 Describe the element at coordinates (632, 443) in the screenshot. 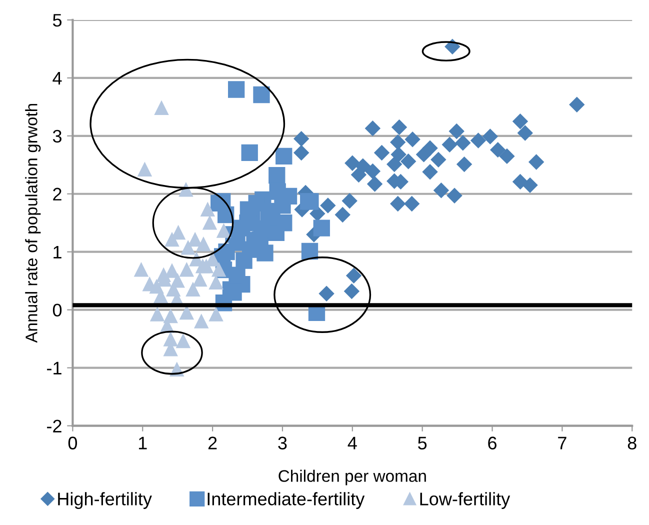

I see `x-tick-label: 8` at that location.